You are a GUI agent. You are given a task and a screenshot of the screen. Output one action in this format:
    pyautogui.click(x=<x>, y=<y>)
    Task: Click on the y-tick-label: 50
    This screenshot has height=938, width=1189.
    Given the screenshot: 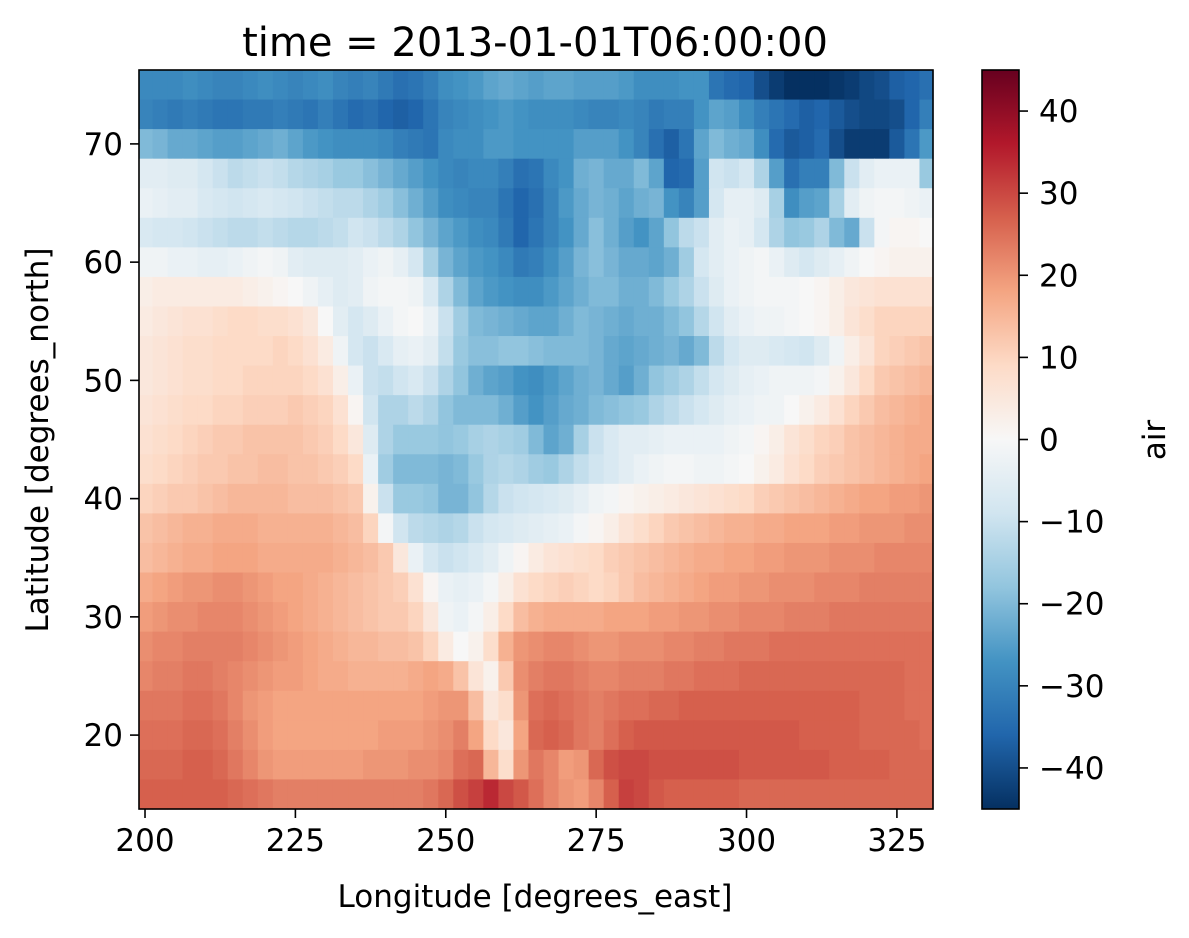 What is the action you would take?
    pyautogui.click(x=103, y=381)
    